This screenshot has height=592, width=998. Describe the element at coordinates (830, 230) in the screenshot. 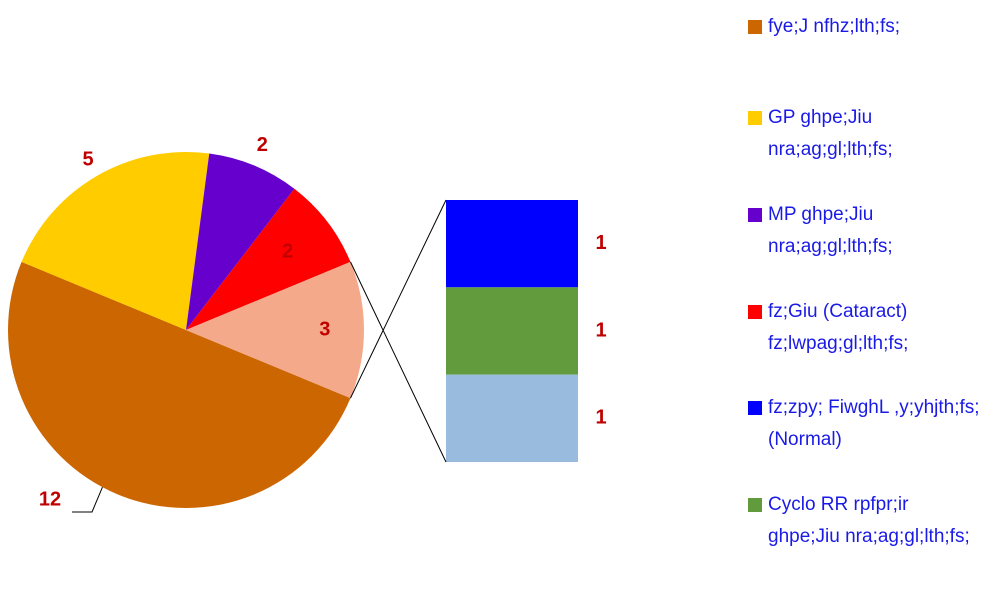

I see `legend-label: MP ghpe;Jiu nra;ag;gl;lth;fs;` at that location.